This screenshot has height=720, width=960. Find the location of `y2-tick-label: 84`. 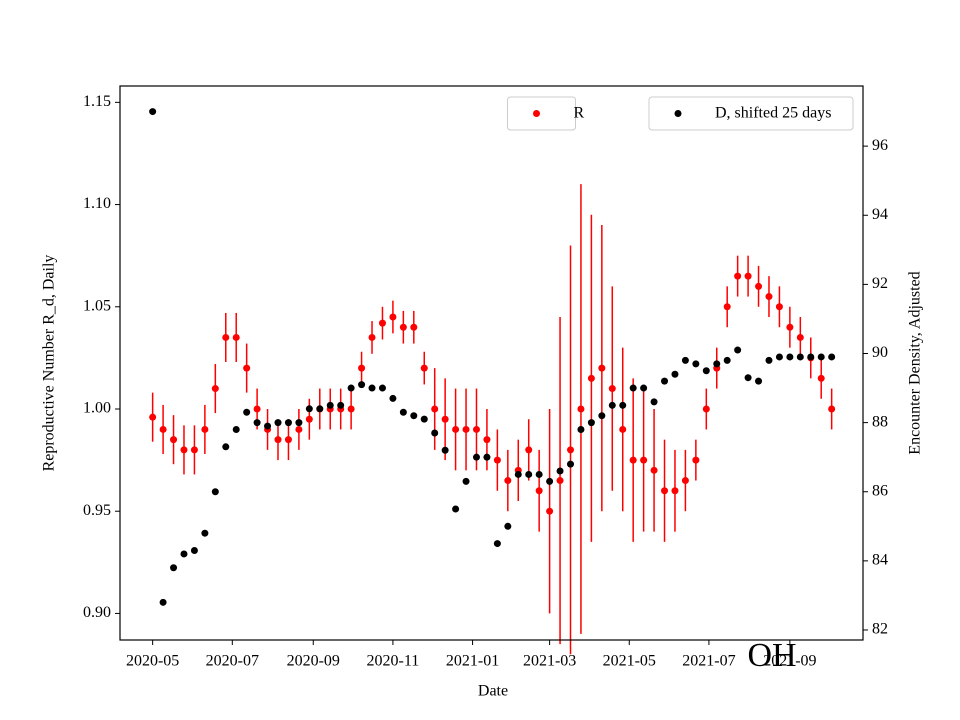

y2-tick-label: 84 is located at coordinates (880, 560).